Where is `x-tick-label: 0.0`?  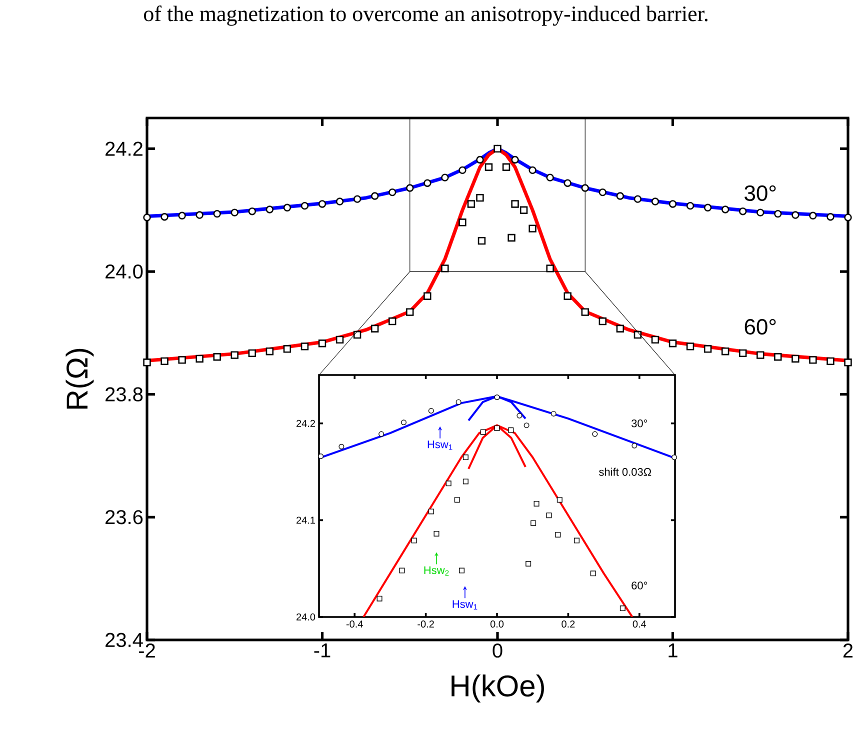
x-tick-label: 0.0 is located at coordinates (497, 624).